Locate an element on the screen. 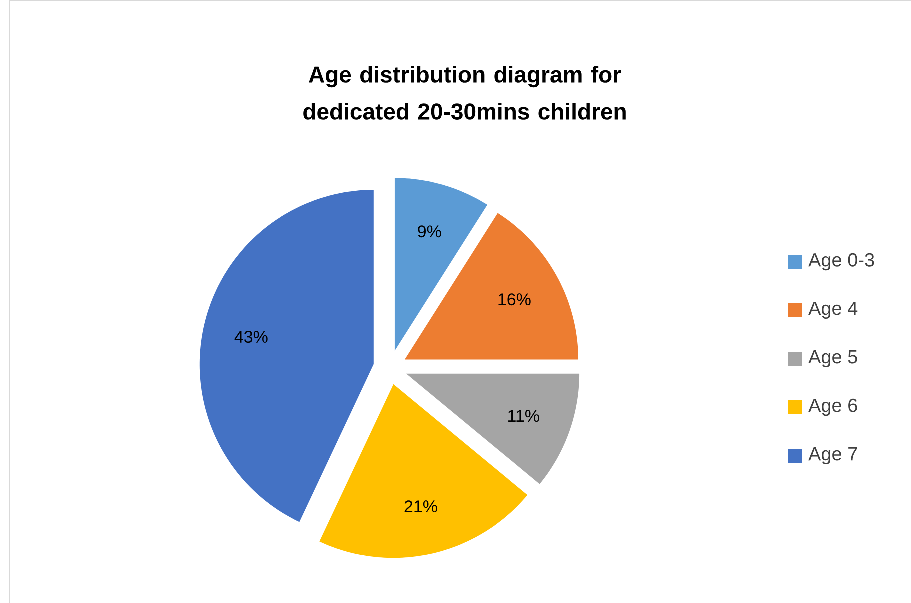  data-label: 9% is located at coordinates (430, 232).